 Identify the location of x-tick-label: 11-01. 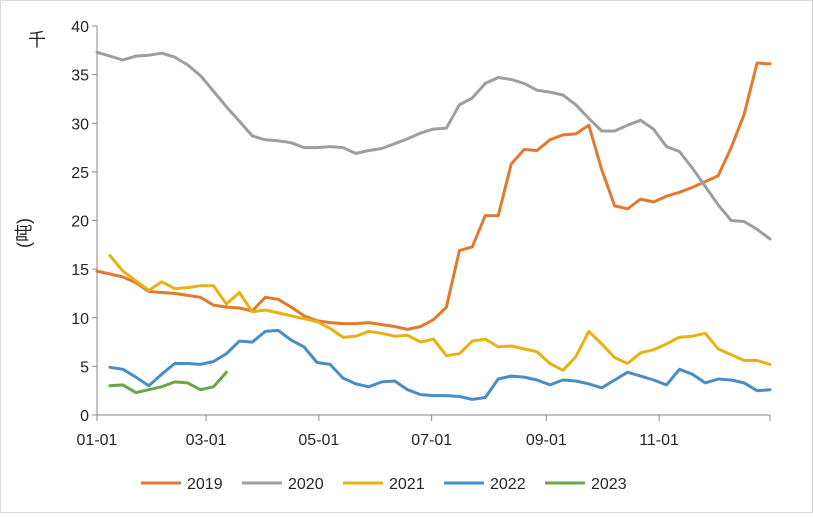
(659, 440).